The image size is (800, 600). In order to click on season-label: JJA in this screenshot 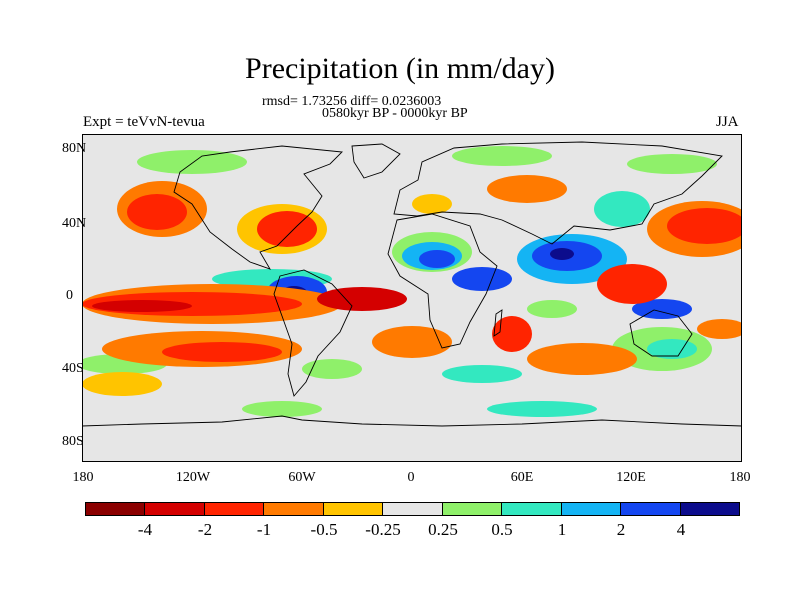, I will do `click(727, 122)`.